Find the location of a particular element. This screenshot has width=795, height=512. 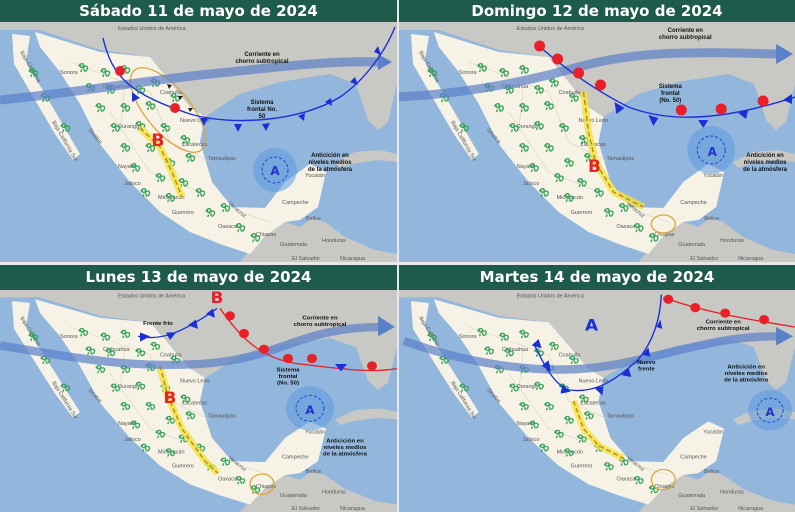

map-label-nicaragua: Nicaragua is located at coordinates (352, 509).